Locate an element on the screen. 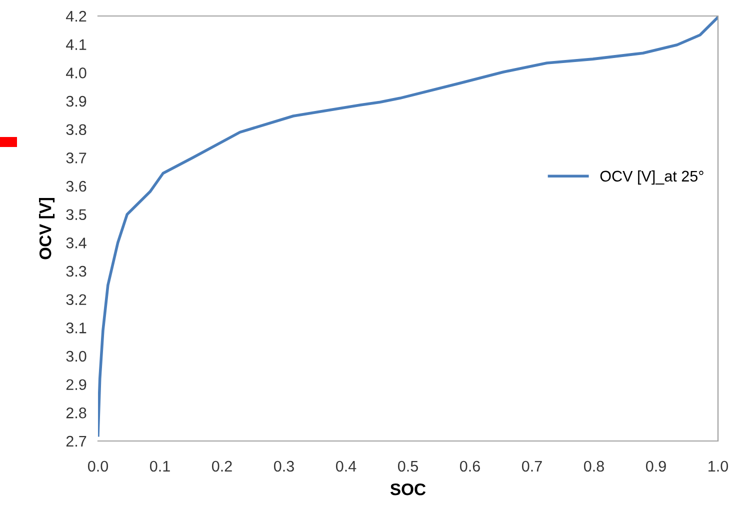  y-tick-label: 3.2 is located at coordinates (76, 300).